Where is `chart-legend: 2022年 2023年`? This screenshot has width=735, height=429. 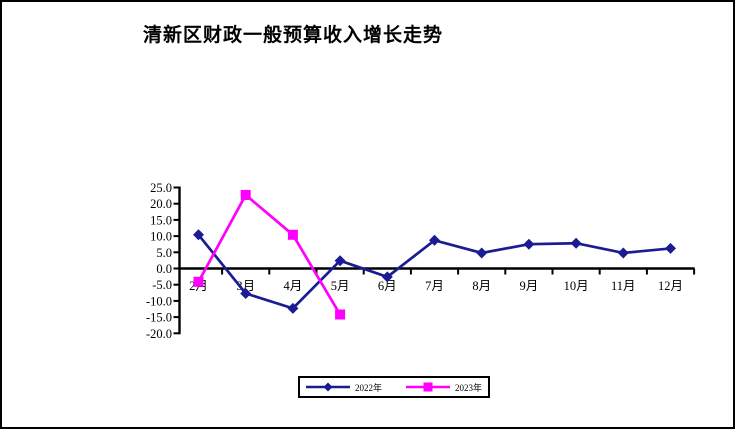
chart-legend: 2022年 2023年 is located at coordinates (394, 387).